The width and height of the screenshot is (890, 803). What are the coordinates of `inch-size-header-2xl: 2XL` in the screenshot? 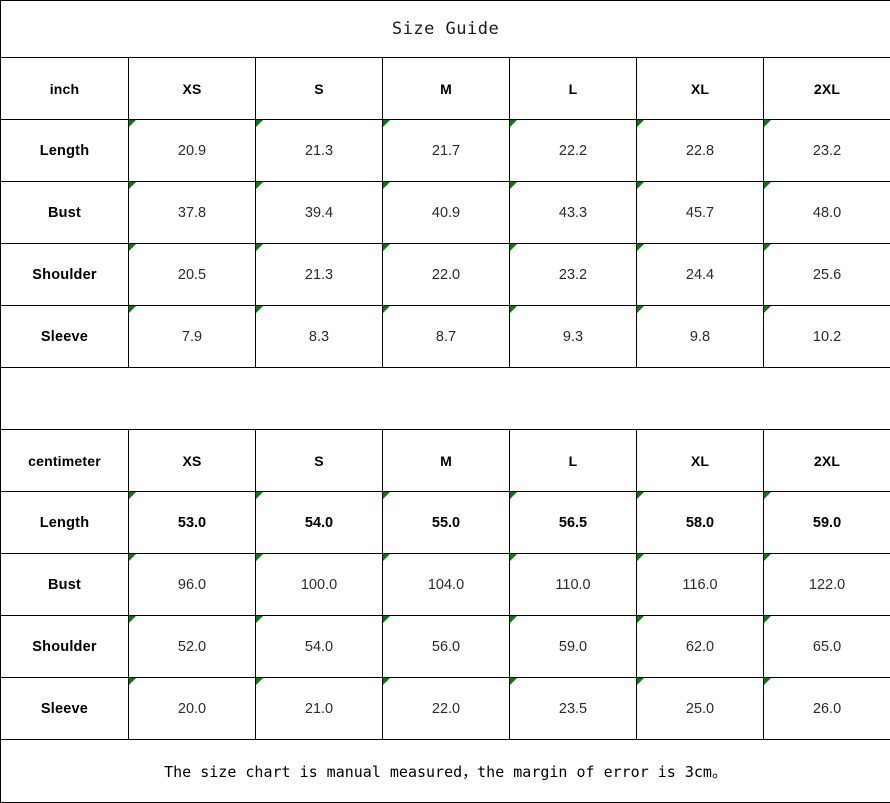 It's located at (827, 89).